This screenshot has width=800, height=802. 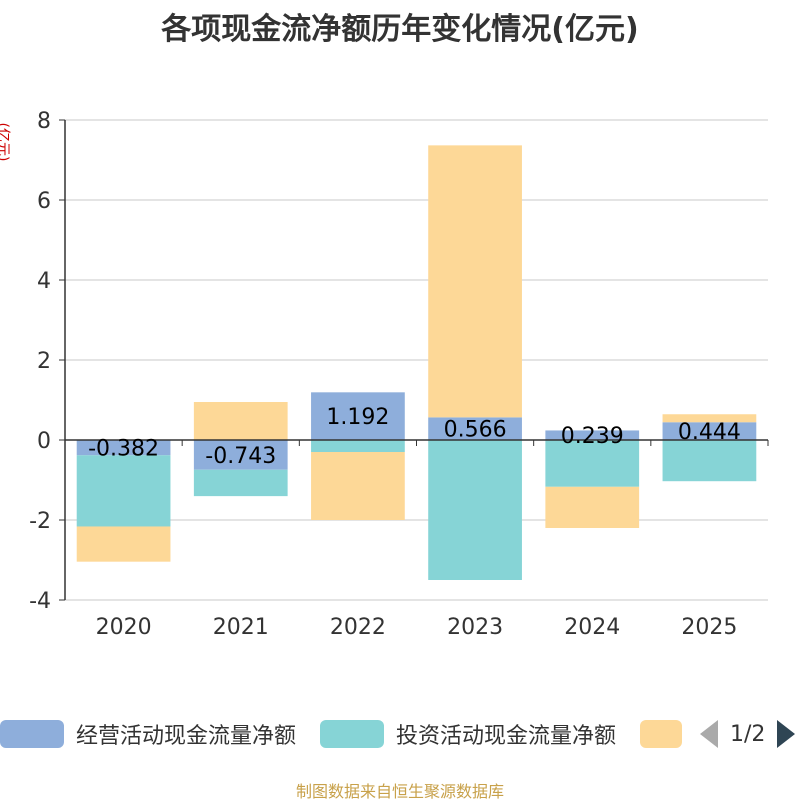 I want to click on data-label-2020: -0.382, so click(x=123, y=449).